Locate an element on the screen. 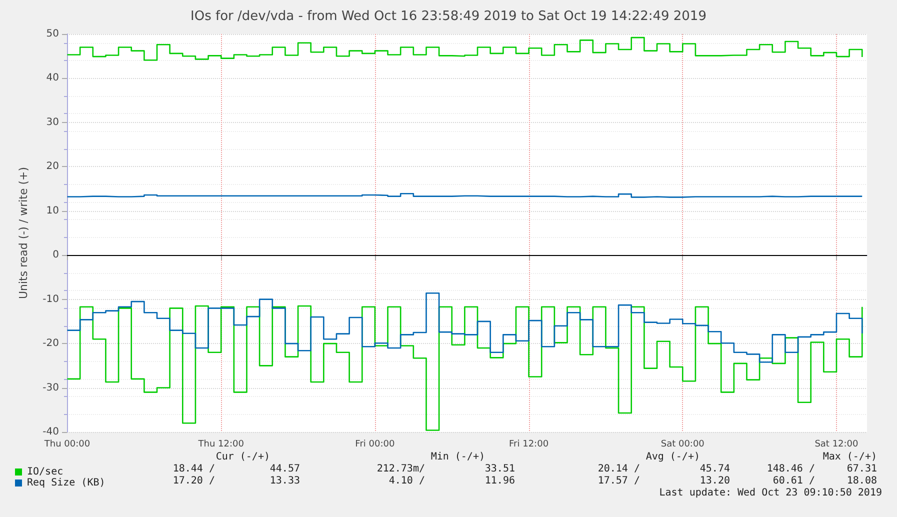  text: 45.74 is located at coordinates (715, 469).